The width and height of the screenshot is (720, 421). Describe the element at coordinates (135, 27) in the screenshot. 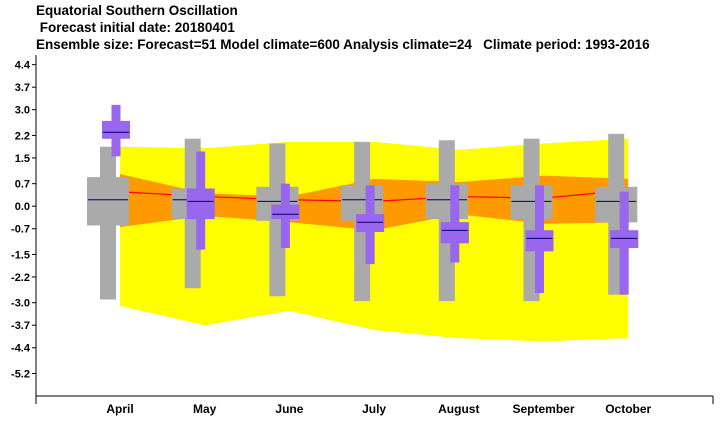

I see `forecast-date: Forecast initial date: 20180401` at that location.